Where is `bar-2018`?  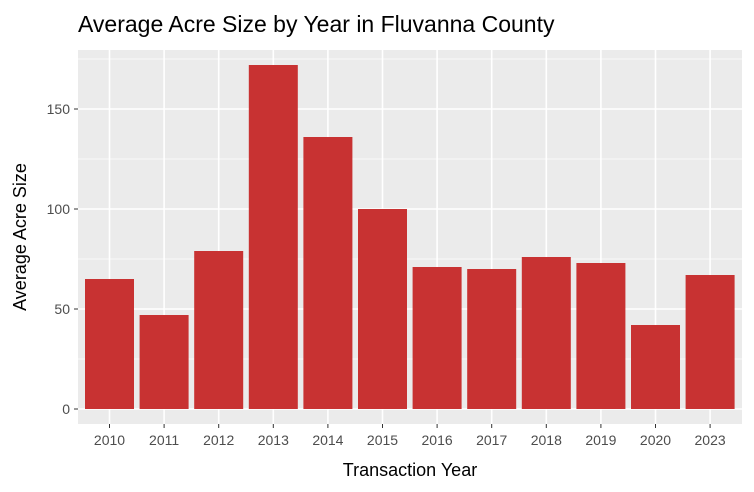 bar-2018 is located at coordinates (546, 333).